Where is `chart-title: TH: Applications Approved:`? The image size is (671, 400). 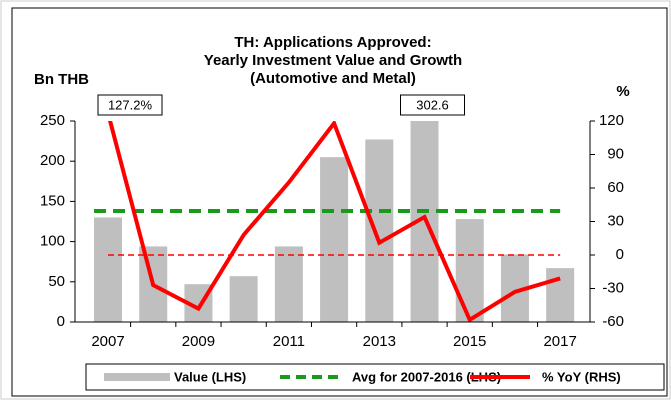 chart-title: TH: Applications Approved: is located at coordinates (332, 42).